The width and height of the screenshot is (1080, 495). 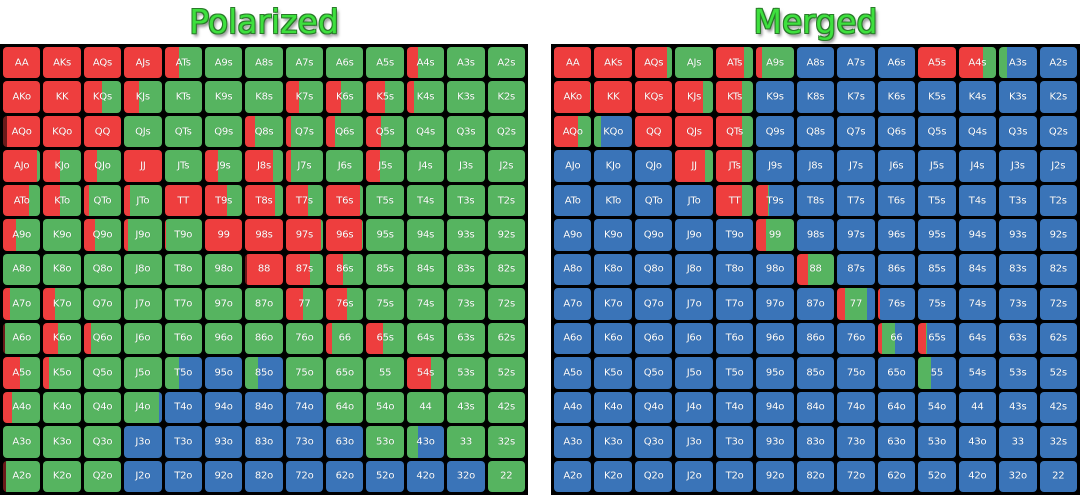 What do you see at coordinates (937, 63) in the screenshot?
I see `hand-cell: A5s` at bounding box center [937, 63].